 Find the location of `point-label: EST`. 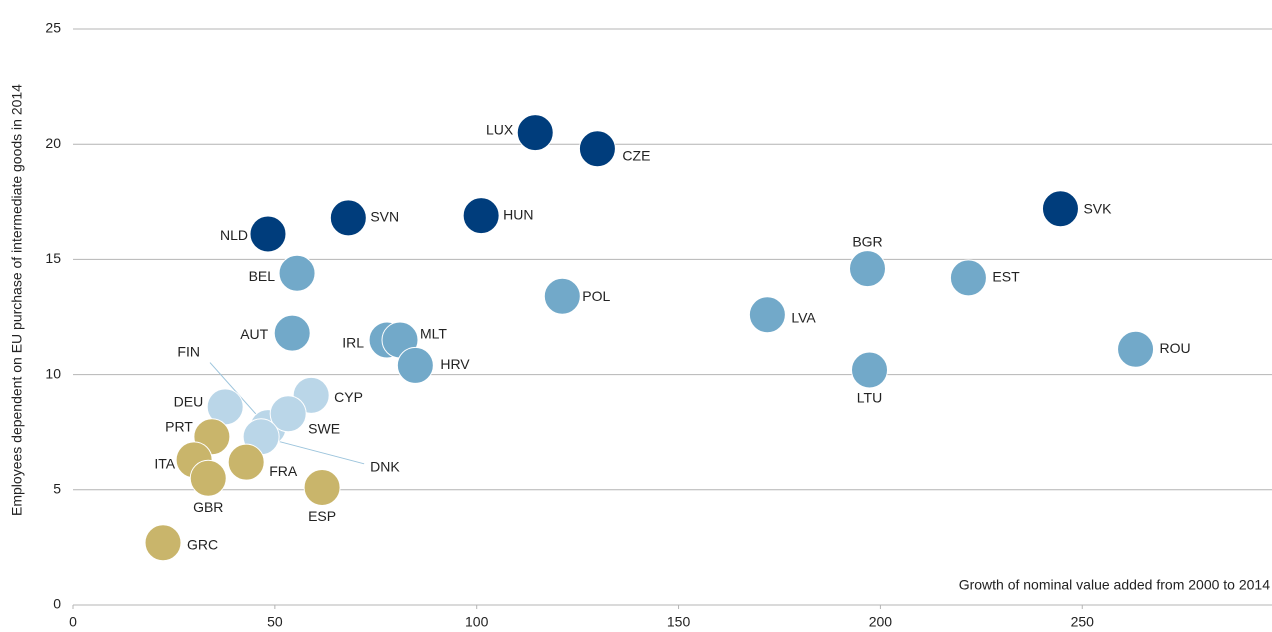

point-label: EST is located at coordinates (1006, 277).